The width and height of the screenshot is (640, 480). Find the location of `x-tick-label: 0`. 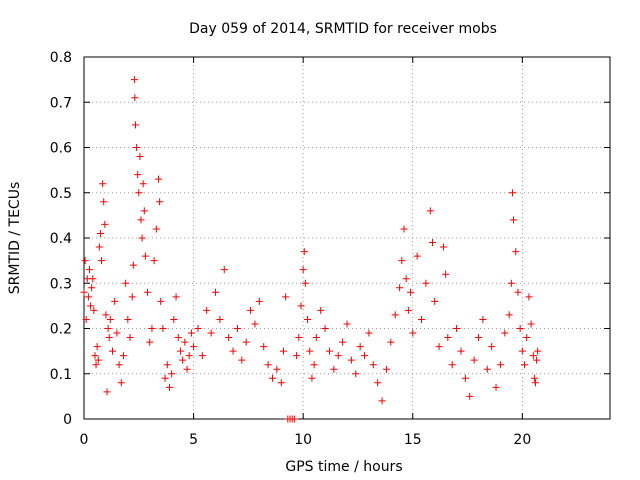

x-tick-label: 0 is located at coordinates (84, 440).